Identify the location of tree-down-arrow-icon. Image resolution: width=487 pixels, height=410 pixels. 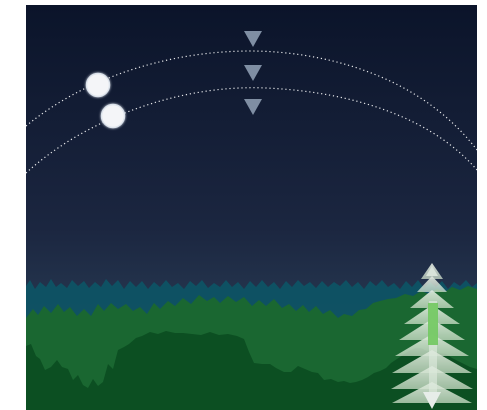
(432, 400).